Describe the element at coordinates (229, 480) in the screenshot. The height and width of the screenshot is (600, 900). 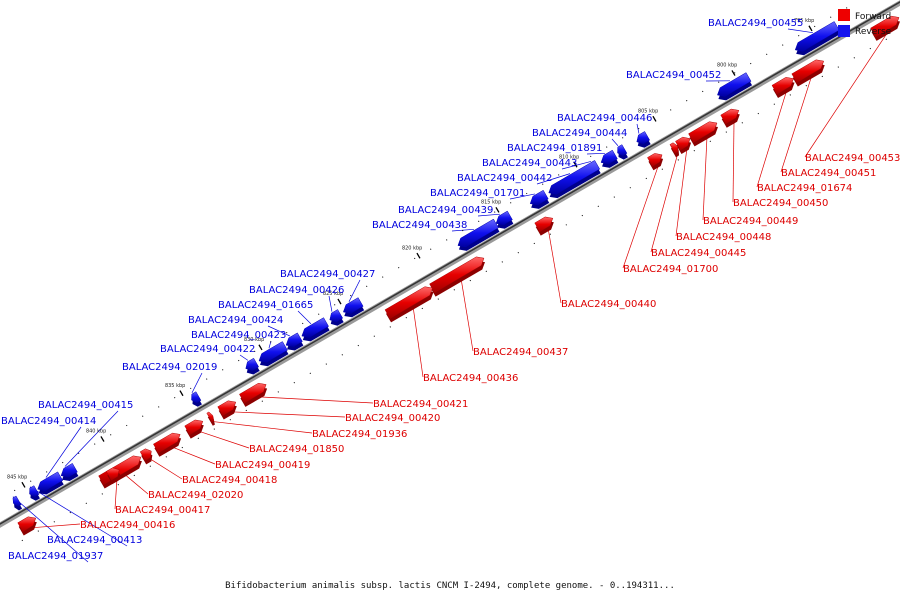
I see `gene-label-BALAC2494_00418: BALAC2494_00418` at that location.